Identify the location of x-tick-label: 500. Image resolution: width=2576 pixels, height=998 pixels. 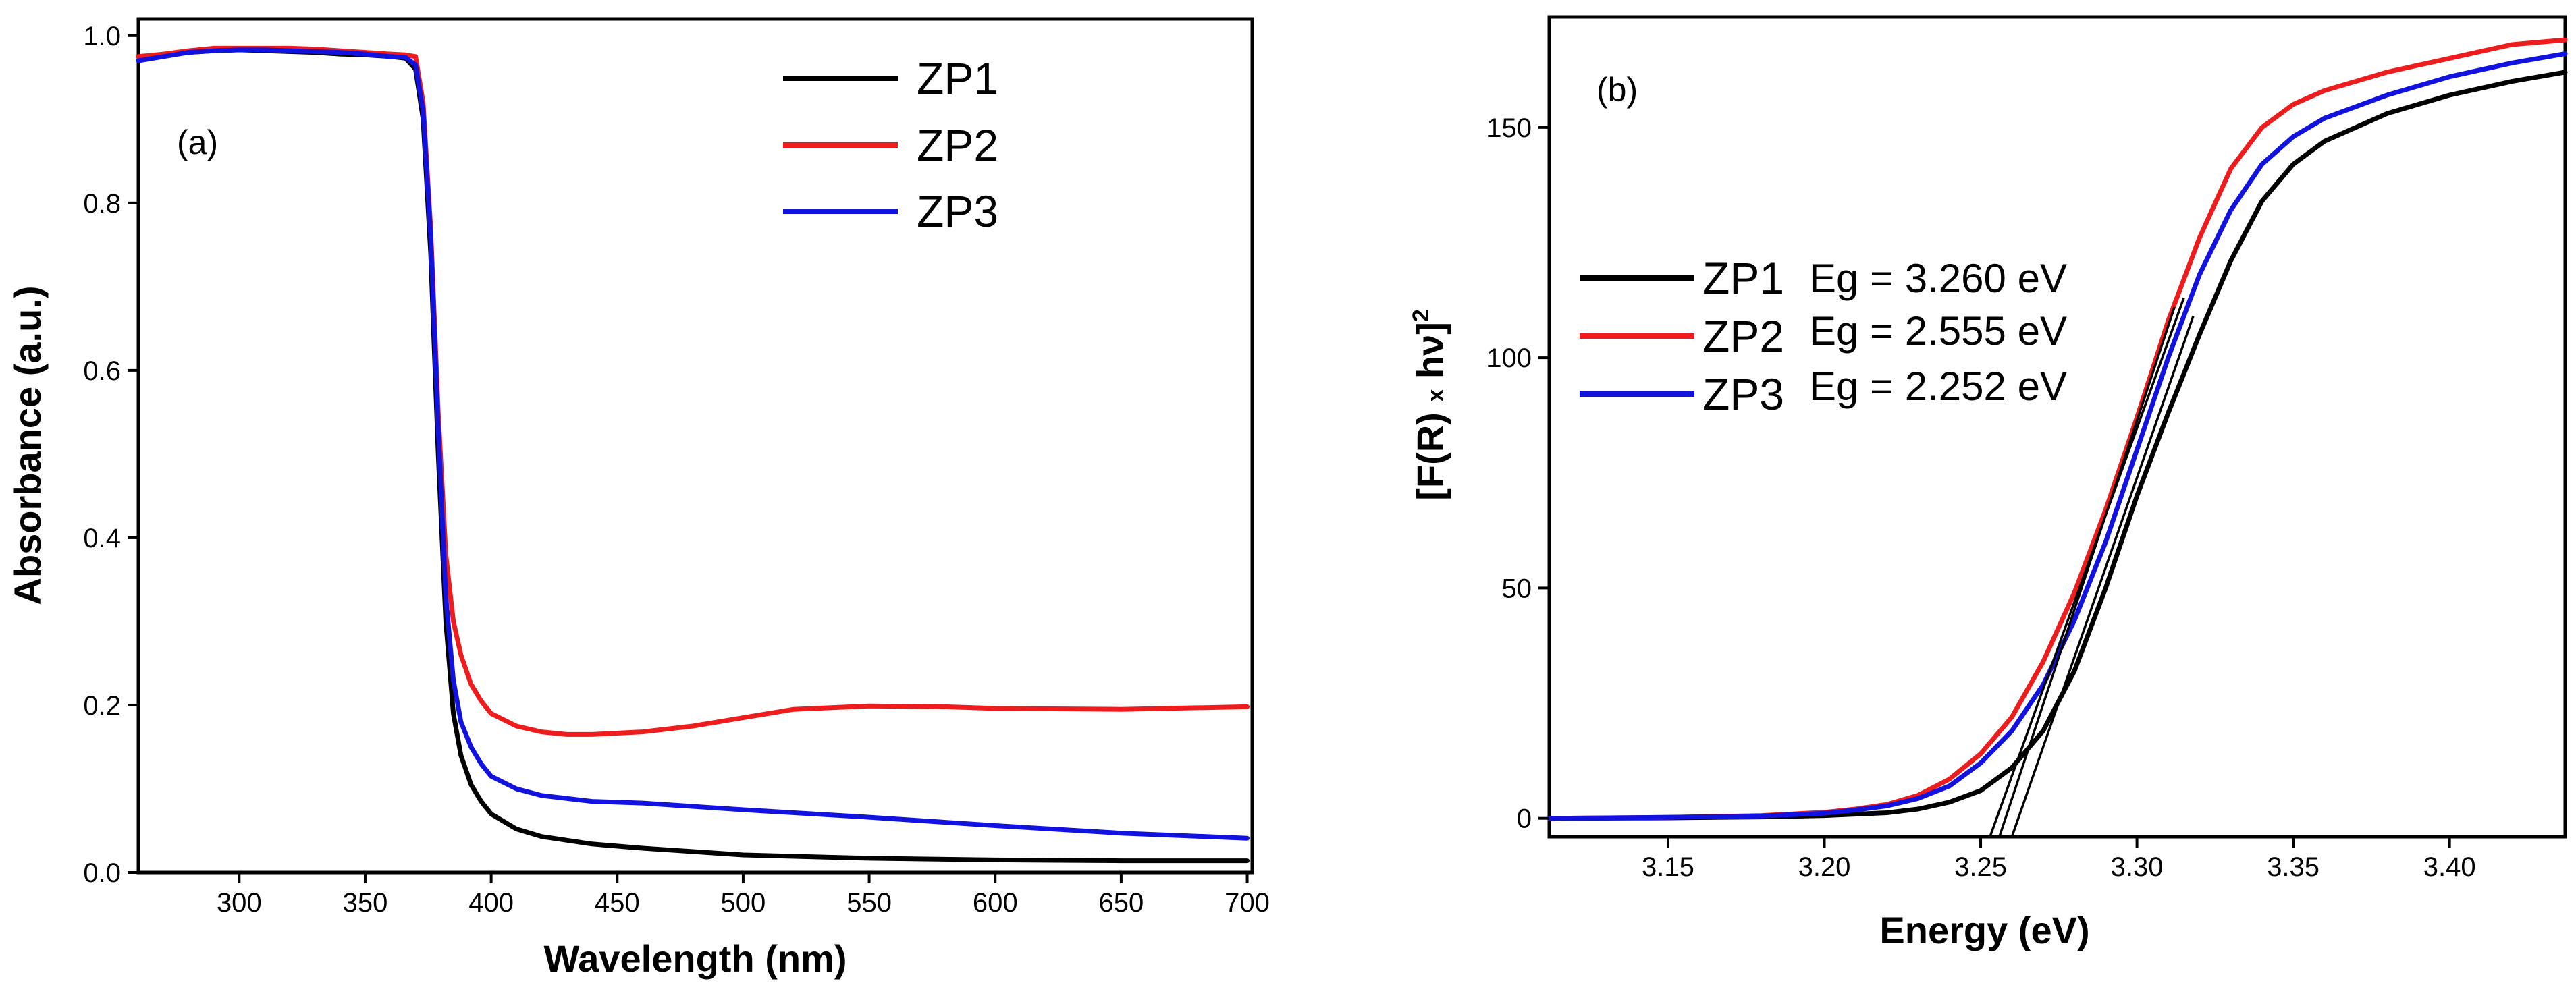
(743, 903).